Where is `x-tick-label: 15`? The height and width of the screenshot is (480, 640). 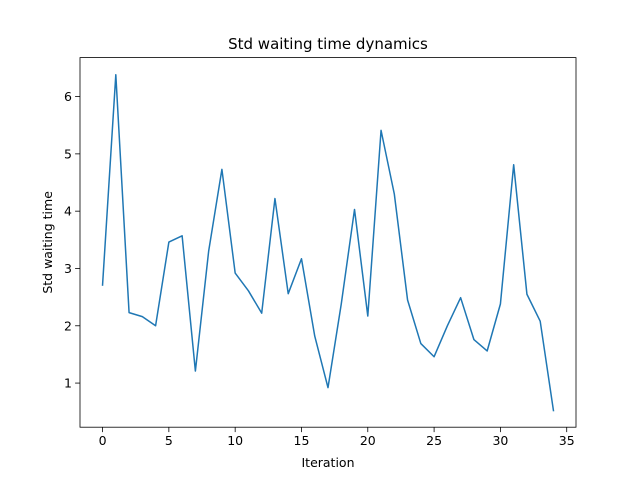 x-tick-label: 15 is located at coordinates (302, 440).